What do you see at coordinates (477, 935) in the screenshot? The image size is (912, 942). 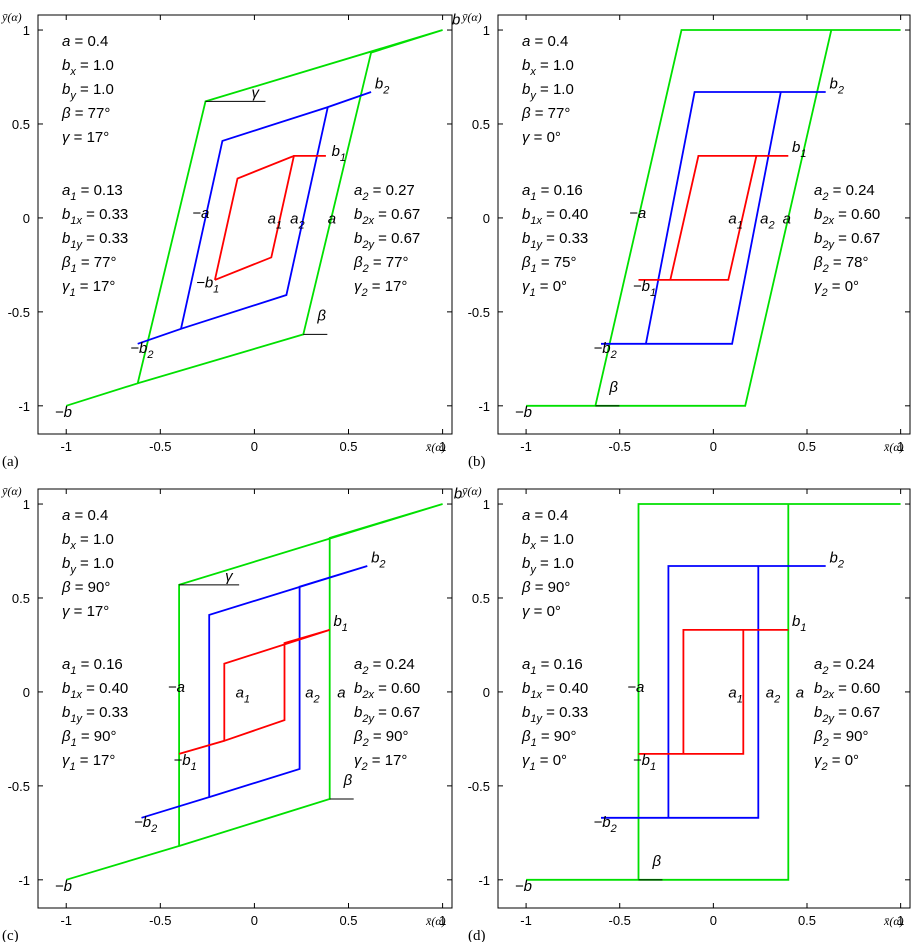 I see `panel-label: (d)` at bounding box center [477, 935].